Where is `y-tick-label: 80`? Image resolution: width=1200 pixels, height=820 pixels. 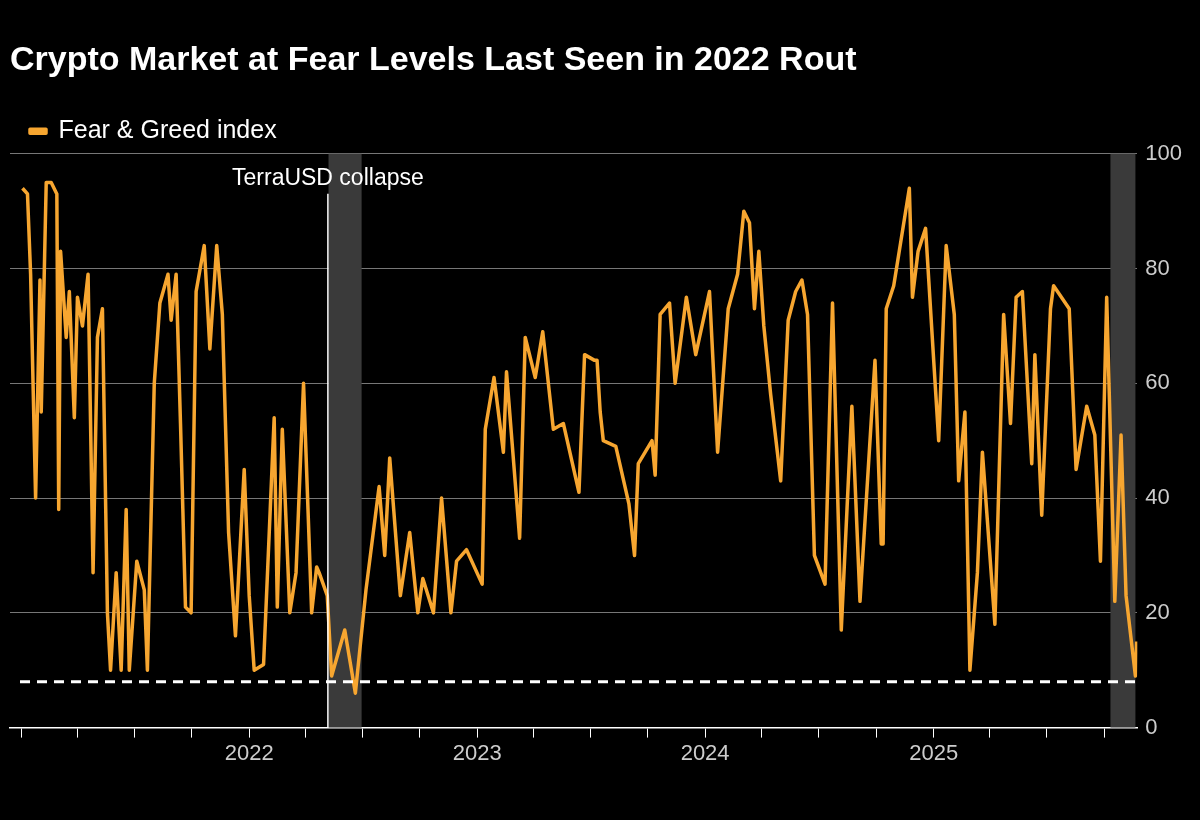 y-tick-label: 80 is located at coordinates (1157, 267).